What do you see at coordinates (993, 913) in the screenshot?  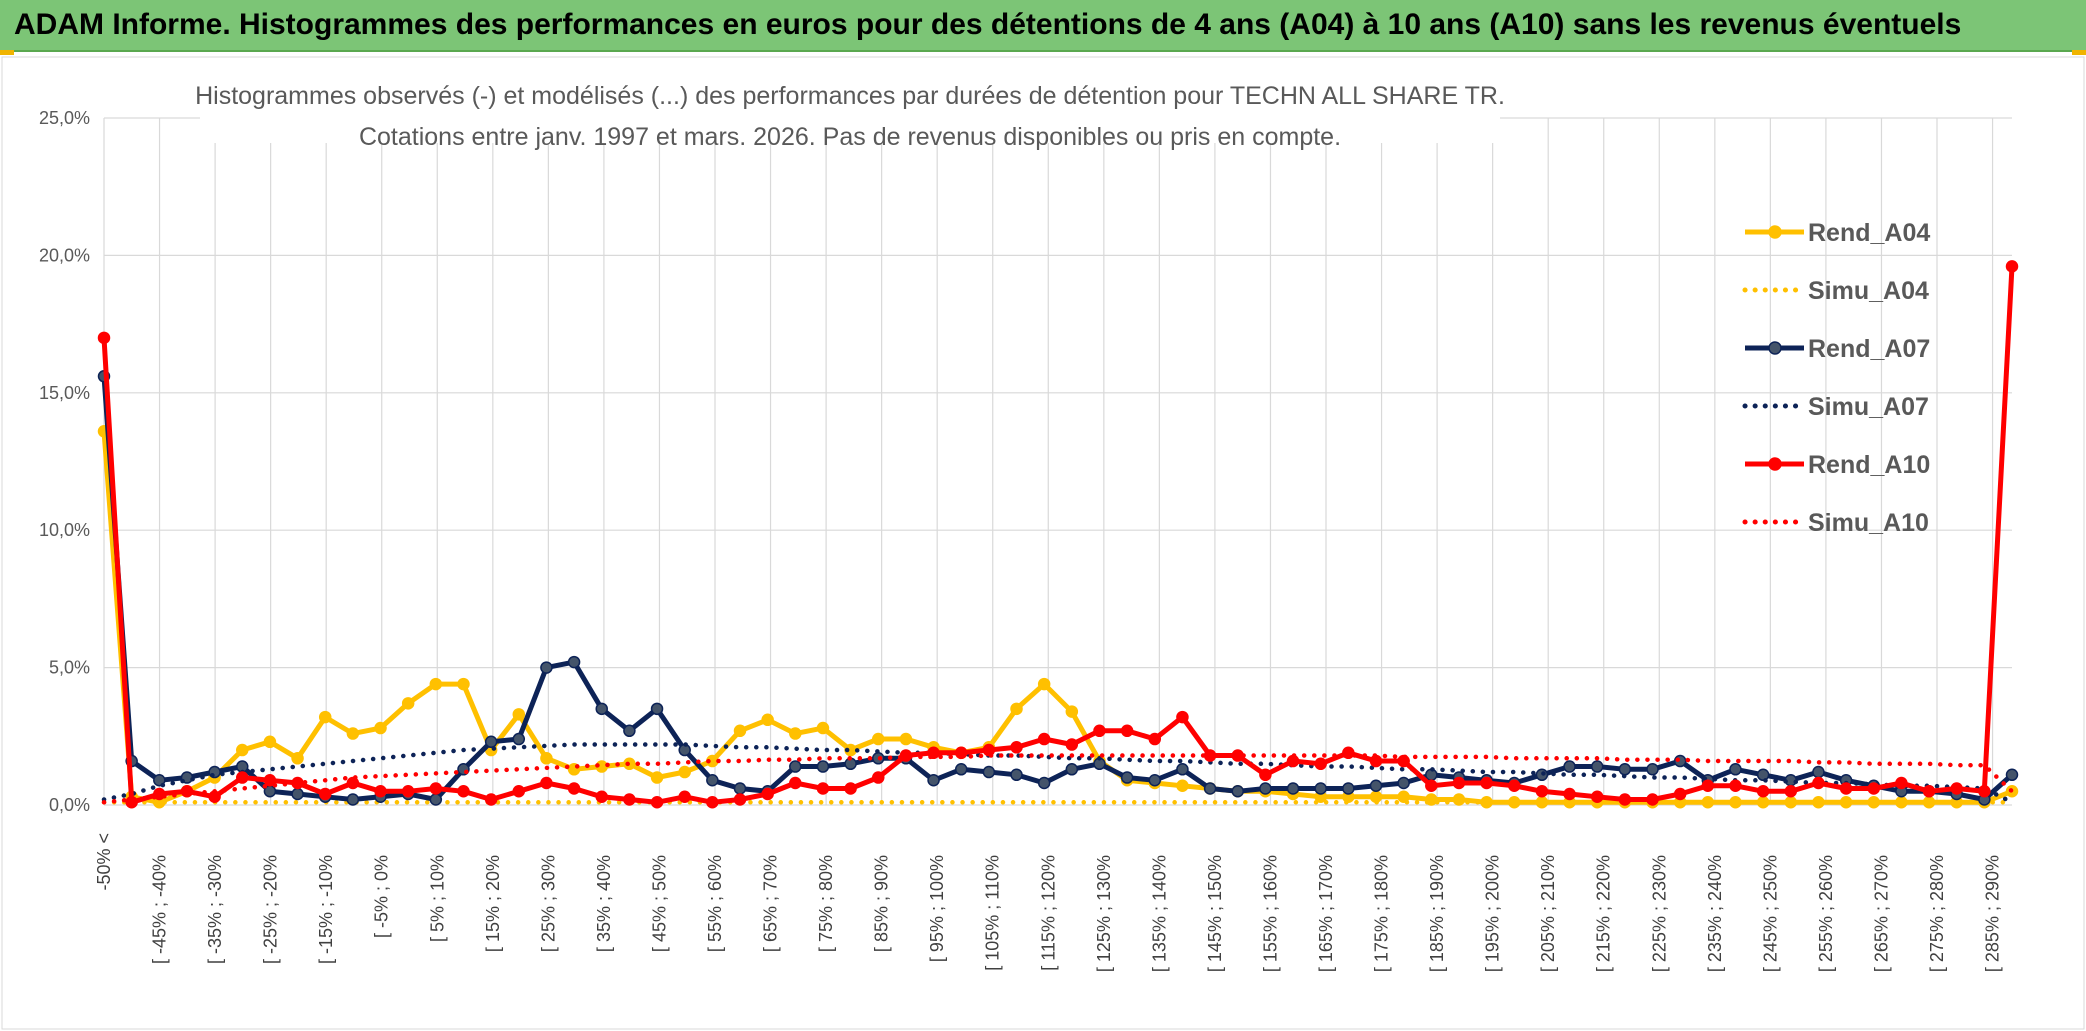 I see `x-tick-label: [ 105% ; 110%` at bounding box center [993, 913].